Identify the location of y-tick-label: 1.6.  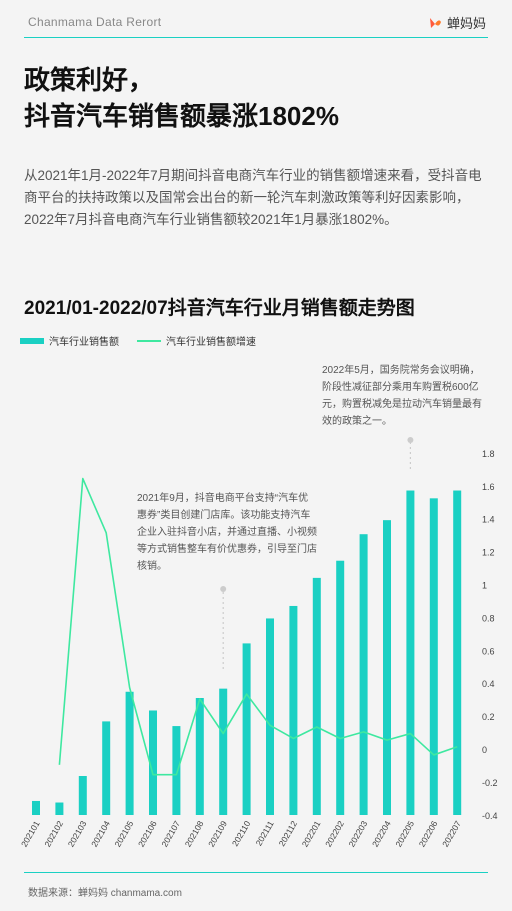
(488, 487).